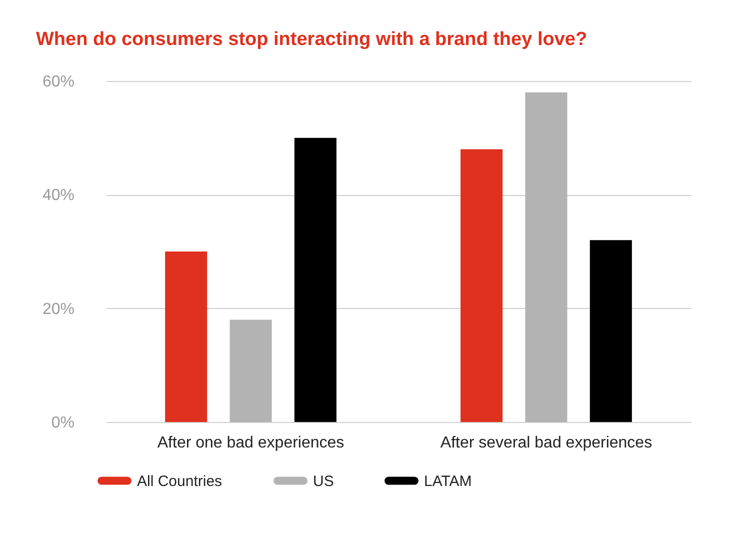  What do you see at coordinates (250, 443) in the screenshot?
I see `x-tick-label: After one bad experiences` at bounding box center [250, 443].